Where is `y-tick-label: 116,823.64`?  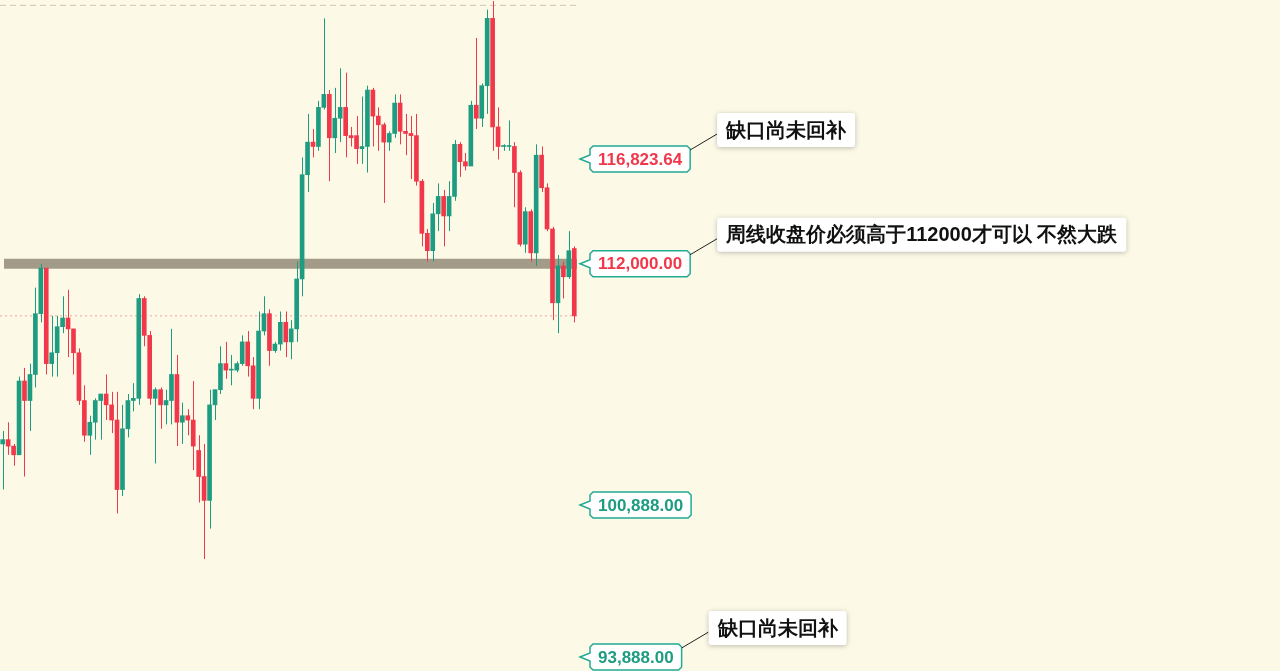
y-tick-label: 116,823.64 is located at coordinates (640, 159).